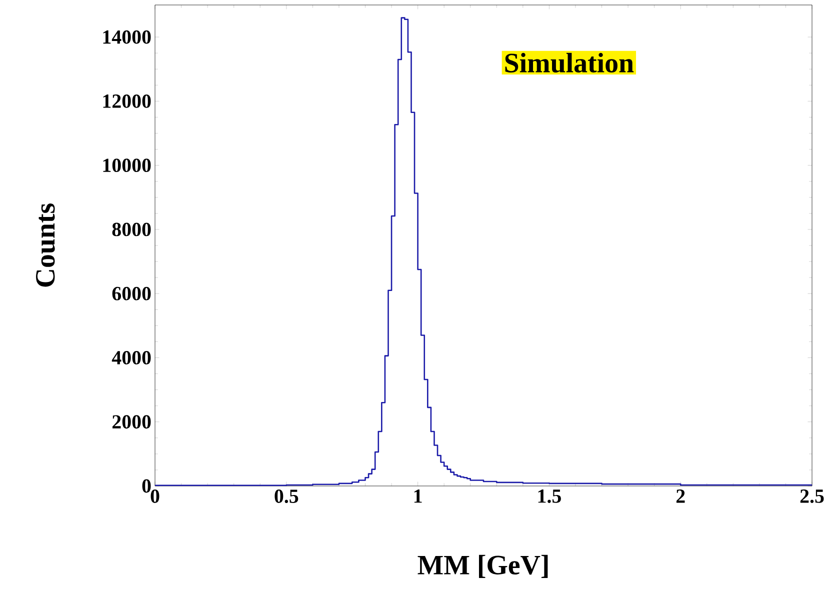 This screenshot has width=833, height=601. Describe the element at coordinates (131, 357) in the screenshot. I see `y-tick-label: 4000` at that location.